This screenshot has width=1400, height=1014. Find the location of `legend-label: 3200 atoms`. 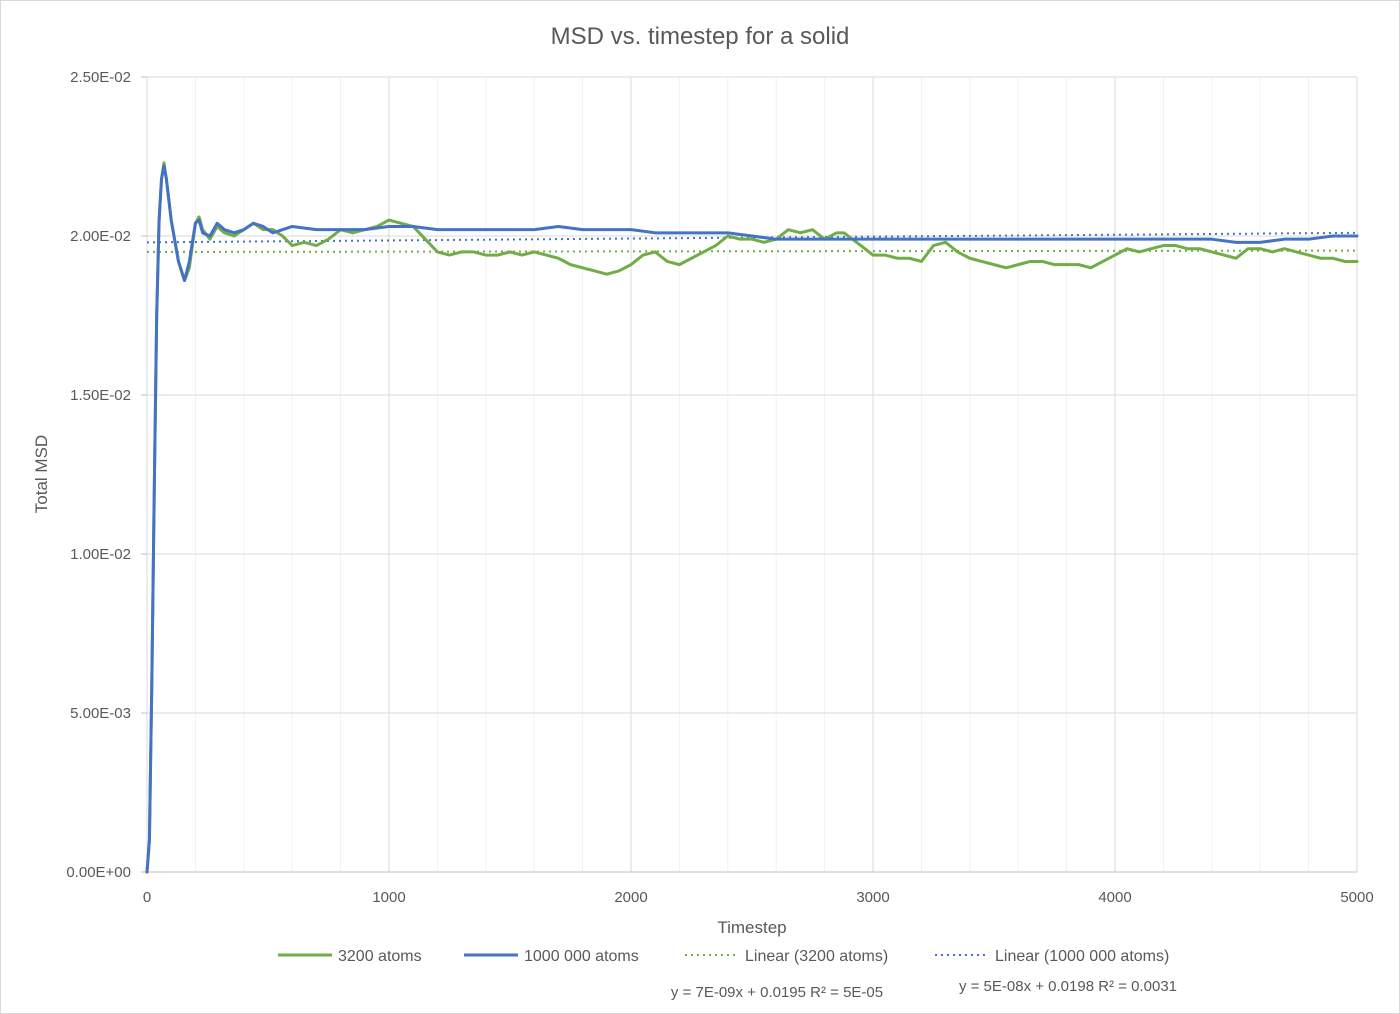

legend-label: 3200 atoms is located at coordinates (380, 956).